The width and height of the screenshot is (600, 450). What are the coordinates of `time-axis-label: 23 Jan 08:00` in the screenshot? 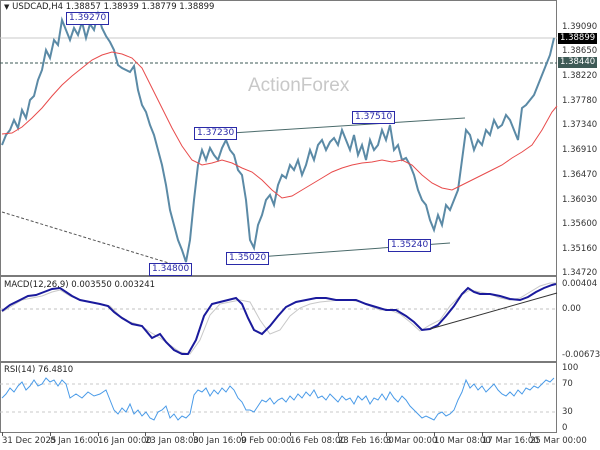 It's located at (172, 441).